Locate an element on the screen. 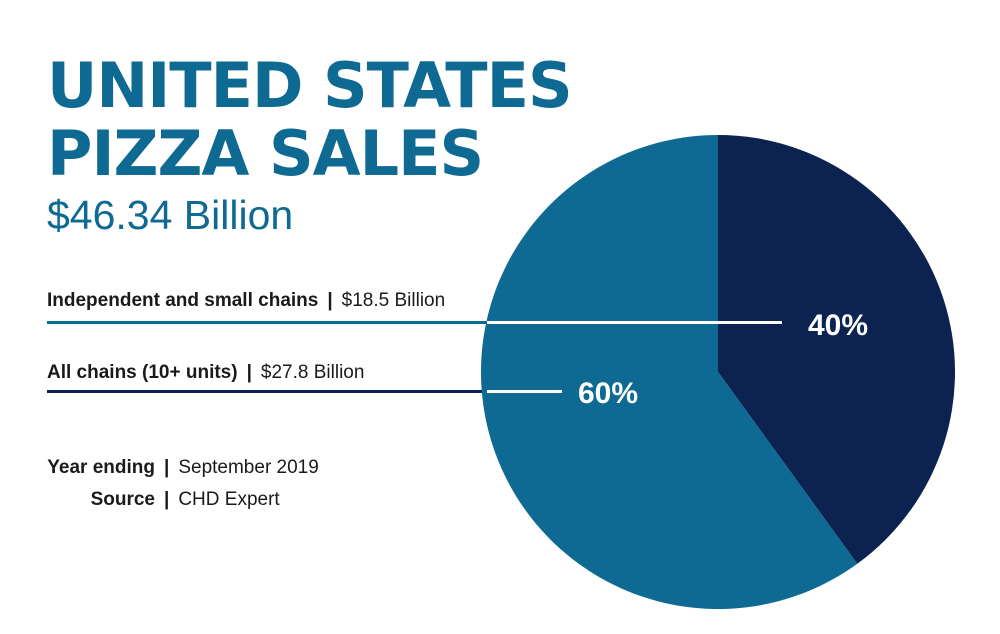 The height and width of the screenshot is (634, 1000). title-line-1: UNITED STATES is located at coordinates (310, 85).